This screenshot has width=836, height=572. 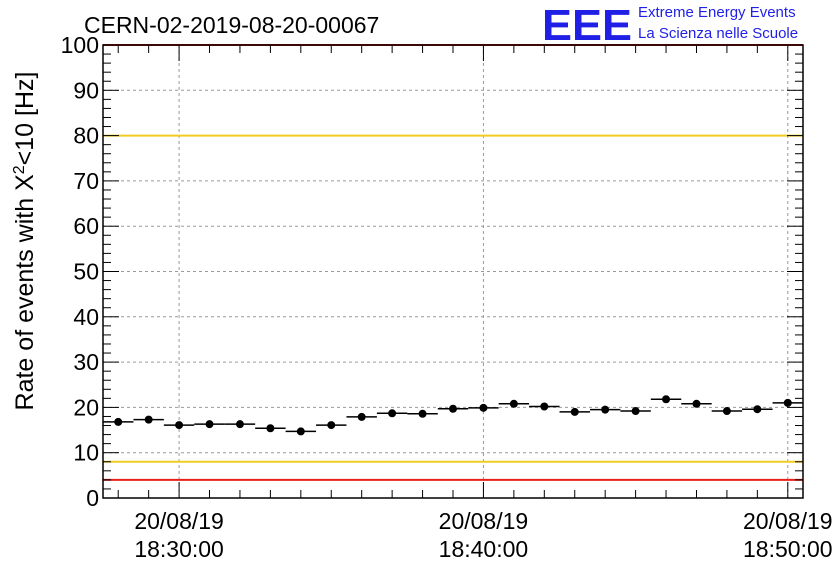 What do you see at coordinates (86, 407) in the screenshot?
I see `y-tick-label: 20` at bounding box center [86, 407].